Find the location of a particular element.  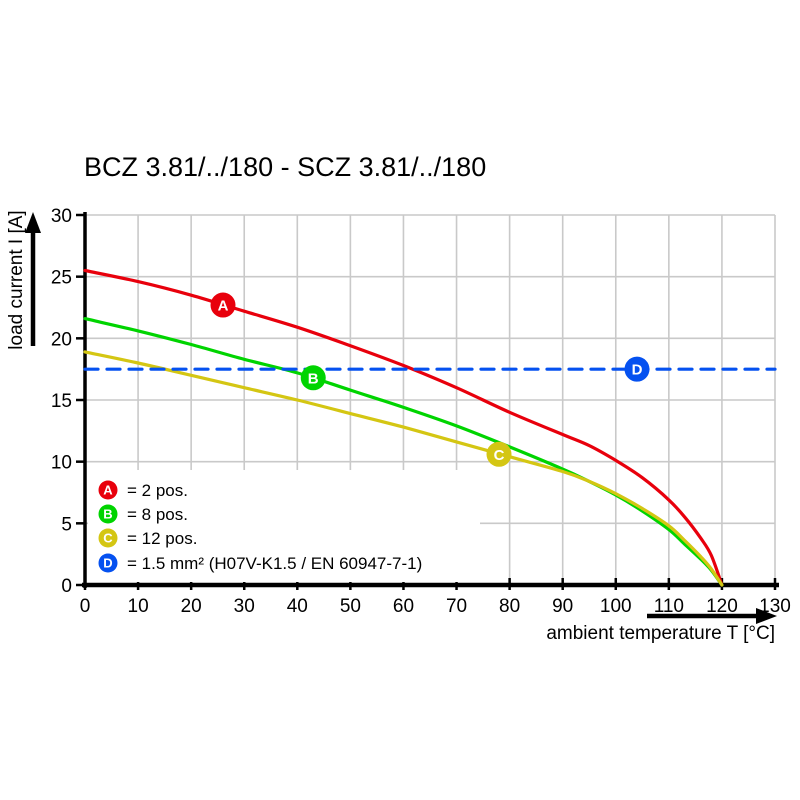

x-tick-label: 70 is located at coordinates (456, 606).